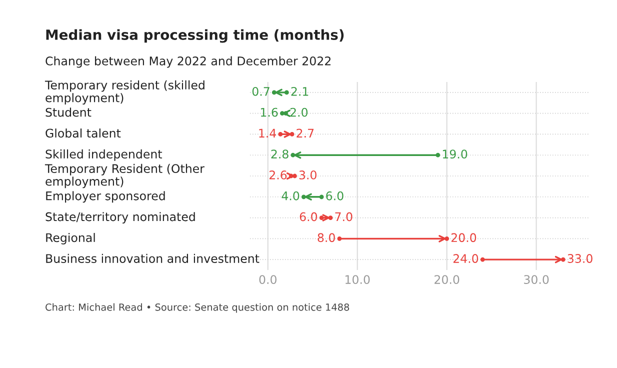  What do you see at coordinates (455, 154) in the screenshot?
I see `data-label: 19.0` at bounding box center [455, 154].